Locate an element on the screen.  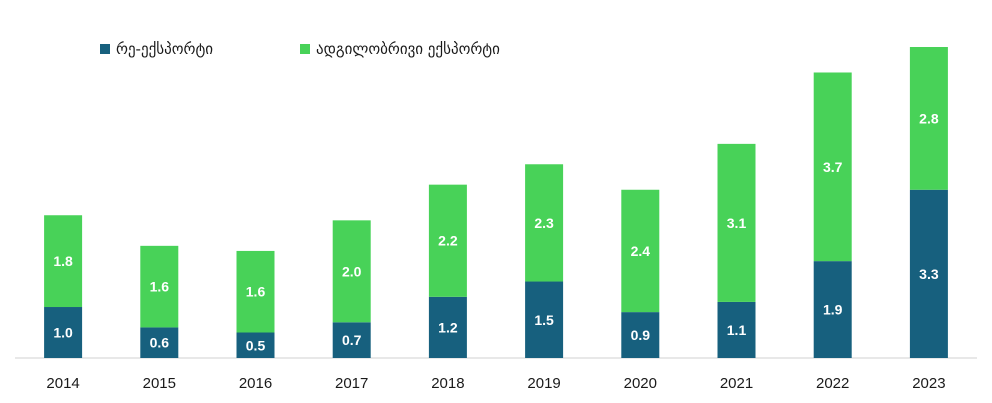
data-label-domestic-export-2022: 3.7 is located at coordinates (833, 167).